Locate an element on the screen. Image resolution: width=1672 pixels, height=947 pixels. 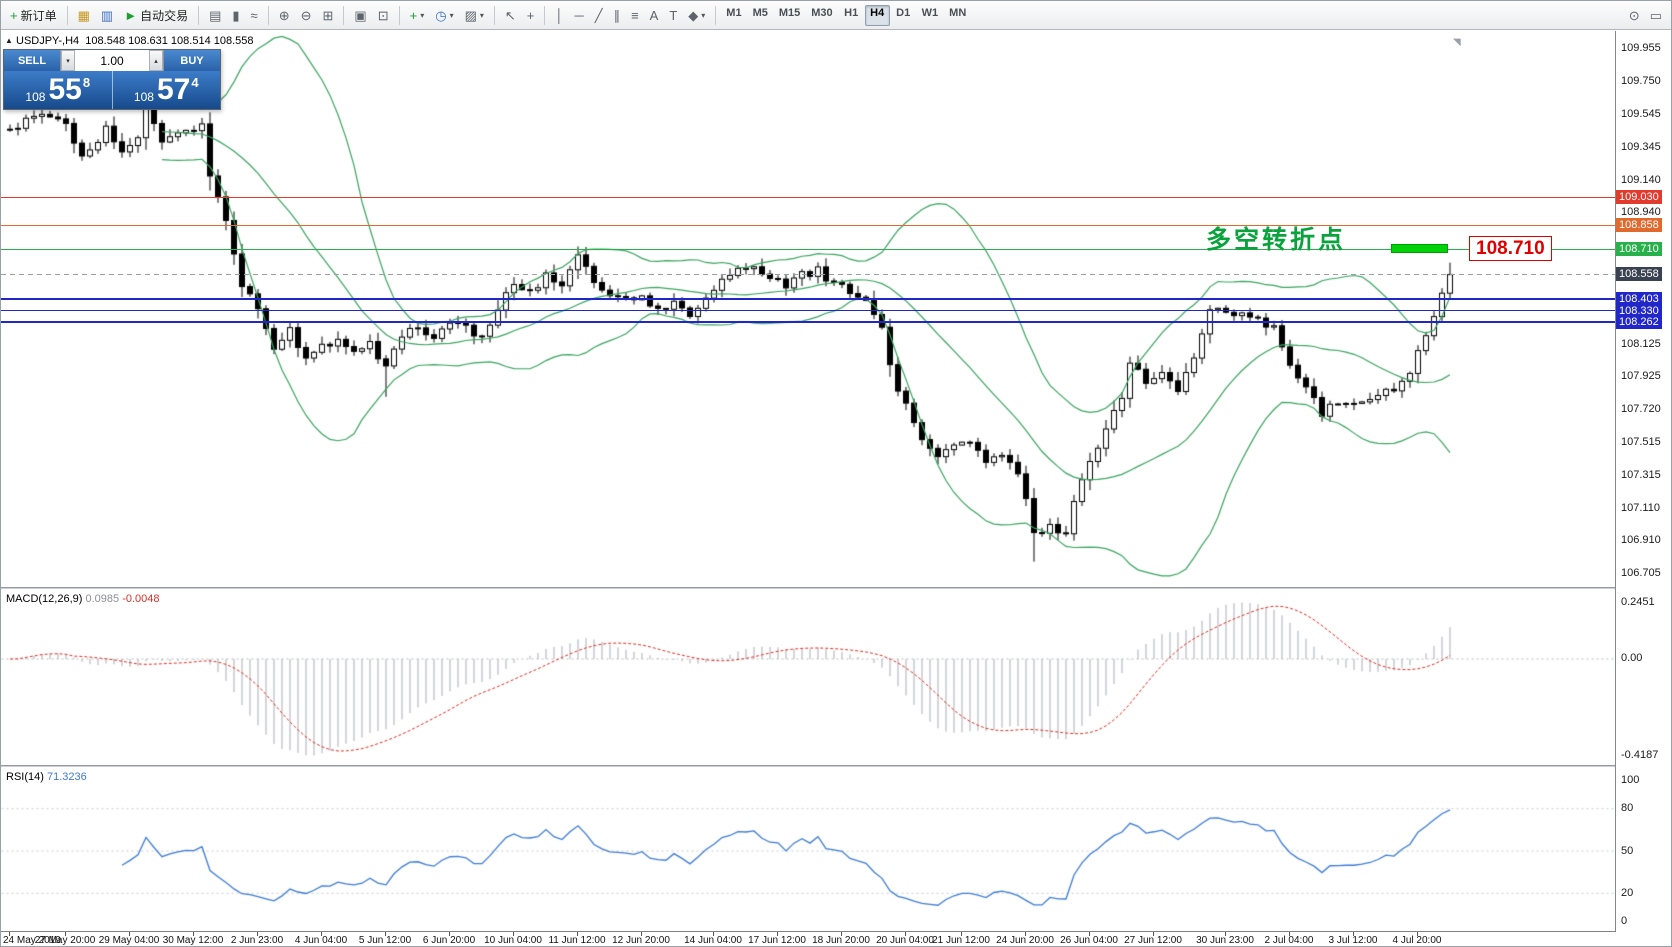
timeframe-m15: M15 is located at coordinates (789, 12).